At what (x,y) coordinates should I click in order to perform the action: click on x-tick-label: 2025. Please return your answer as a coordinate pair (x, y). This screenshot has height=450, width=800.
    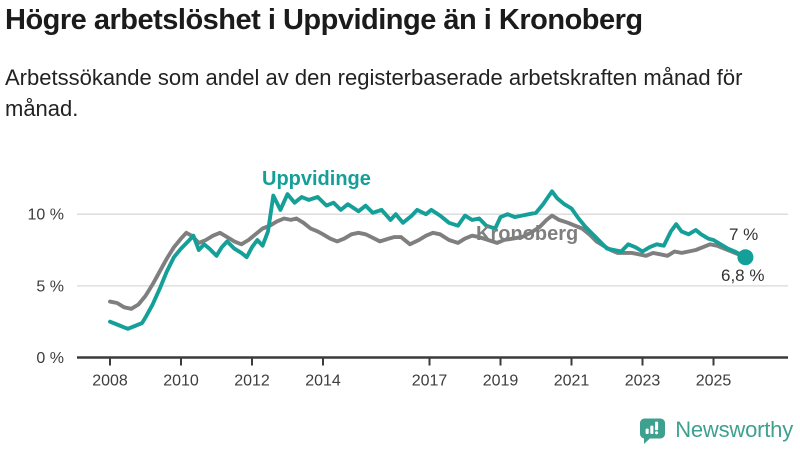
    Looking at the image, I should click on (714, 381).